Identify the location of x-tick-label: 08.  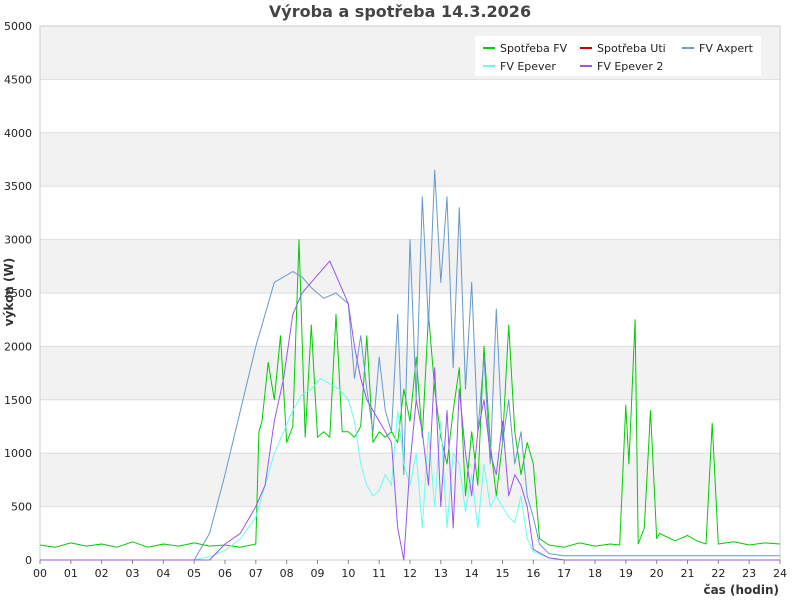
(287, 573).